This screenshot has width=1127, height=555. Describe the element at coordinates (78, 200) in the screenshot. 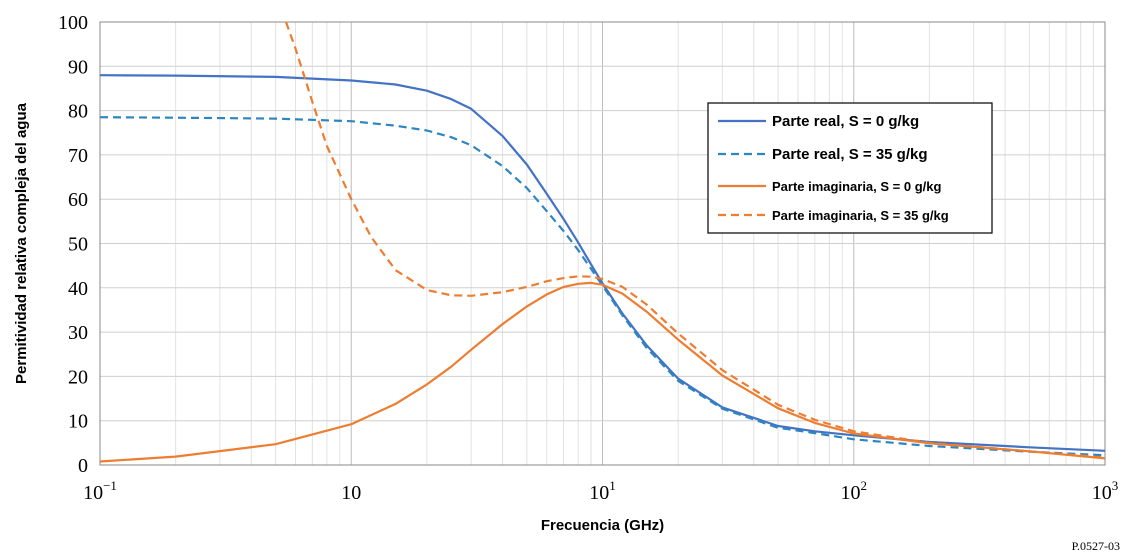

I see `y-tick-label: 60` at that location.